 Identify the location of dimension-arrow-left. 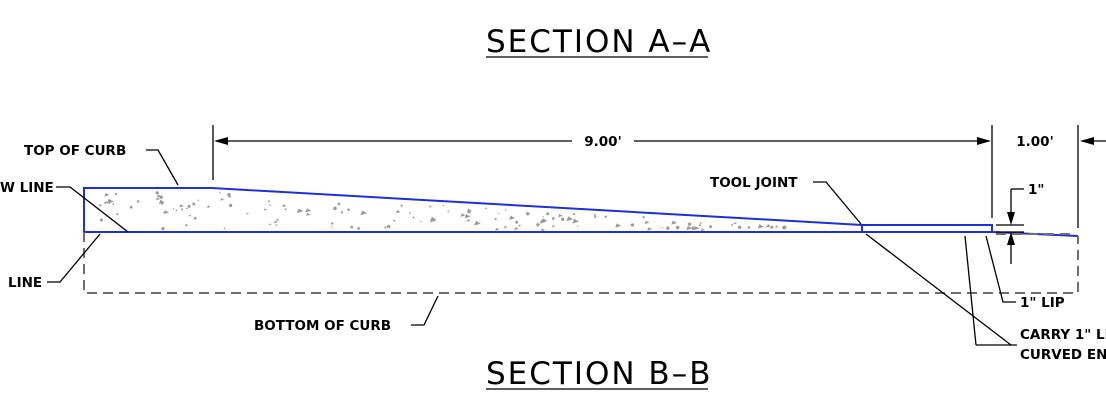
(221, 141).